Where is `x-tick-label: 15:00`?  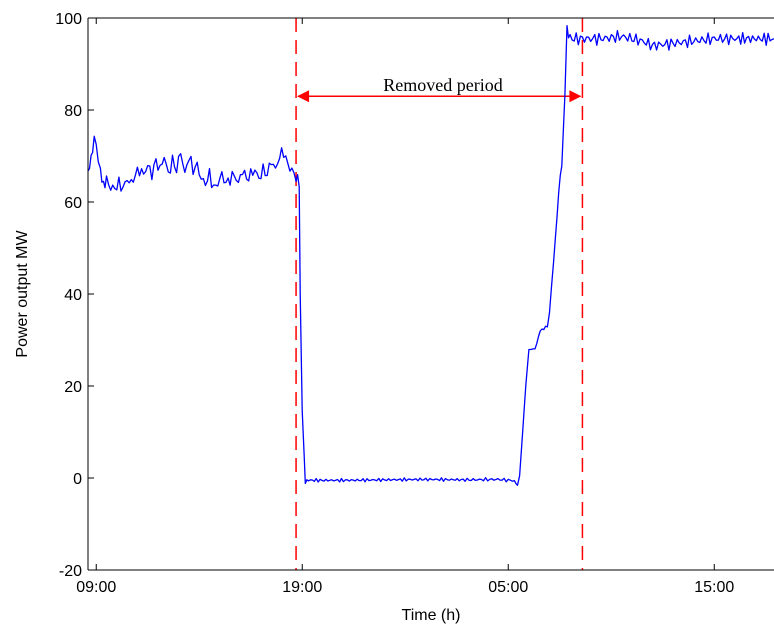 x-tick-label: 15:00 is located at coordinates (714, 587).